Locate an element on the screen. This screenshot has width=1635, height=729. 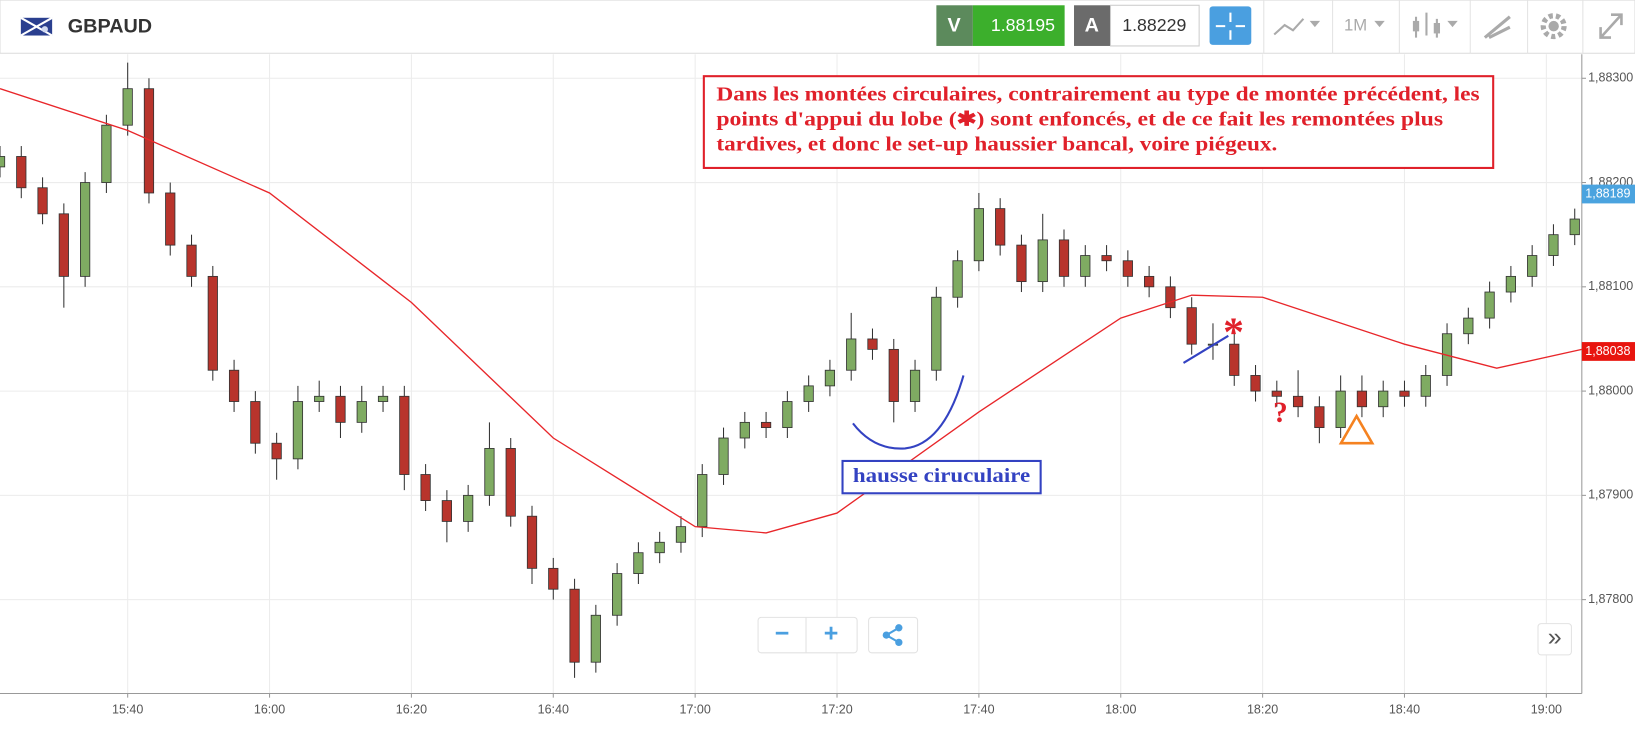
y-tick-label: 1,88000 is located at coordinates (1610, 390).